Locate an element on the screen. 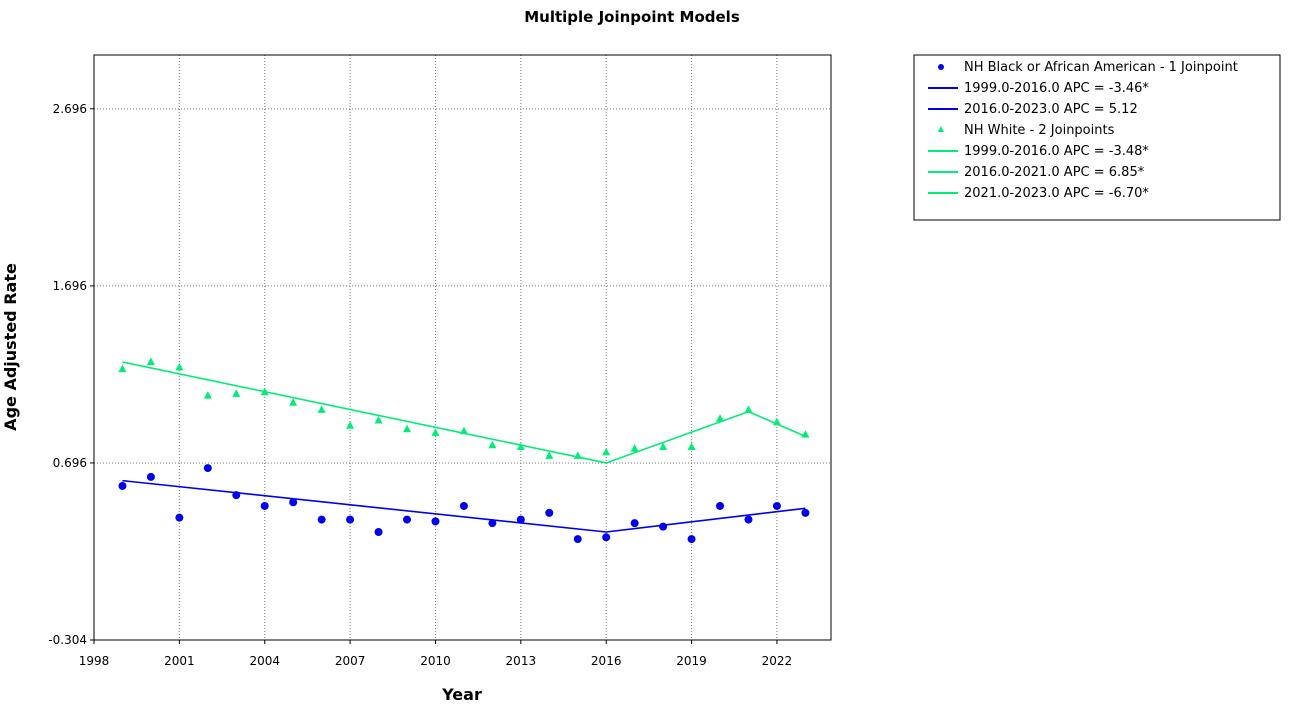 The height and width of the screenshot is (715, 1299). legend-series-label: NH White - 2 Joinpoints is located at coordinates (1039, 130).